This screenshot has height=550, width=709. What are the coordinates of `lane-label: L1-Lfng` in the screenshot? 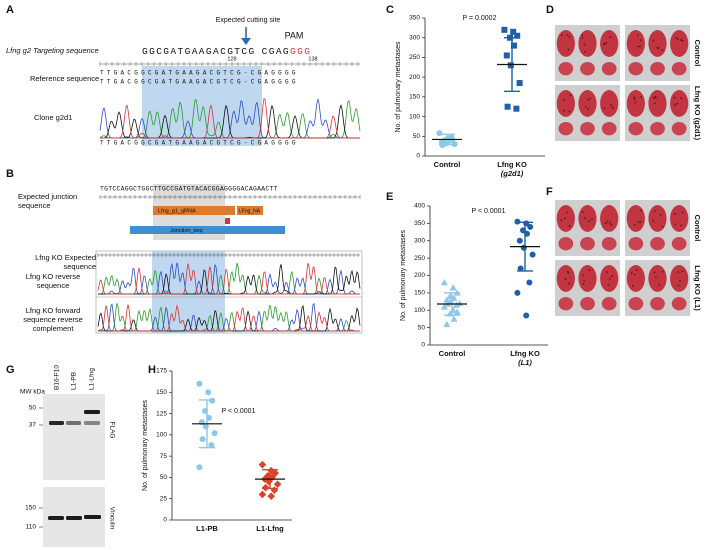 It's located at (92, 379).